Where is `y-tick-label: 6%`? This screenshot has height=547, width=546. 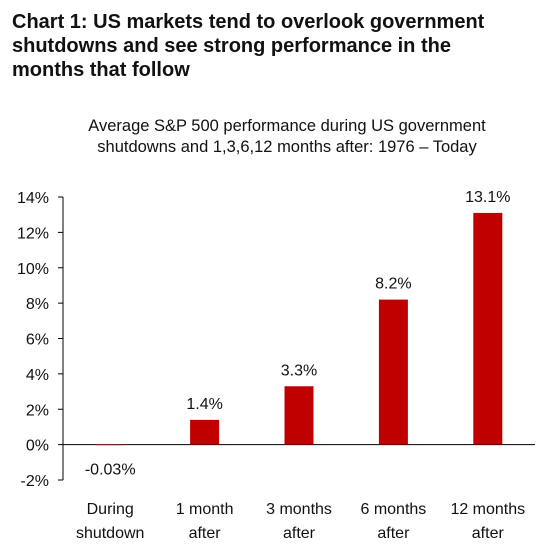 y-tick-label: 6% is located at coordinates (37, 340).